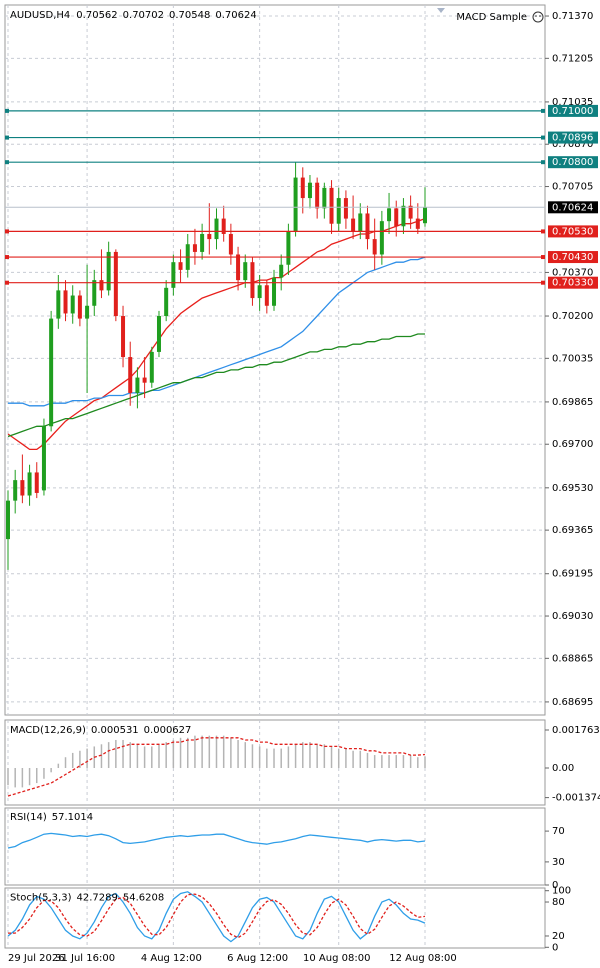 This screenshot has height=968, width=600. Describe the element at coordinates (555, 947) in the screenshot. I see `y-tick-label: 0` at that location.